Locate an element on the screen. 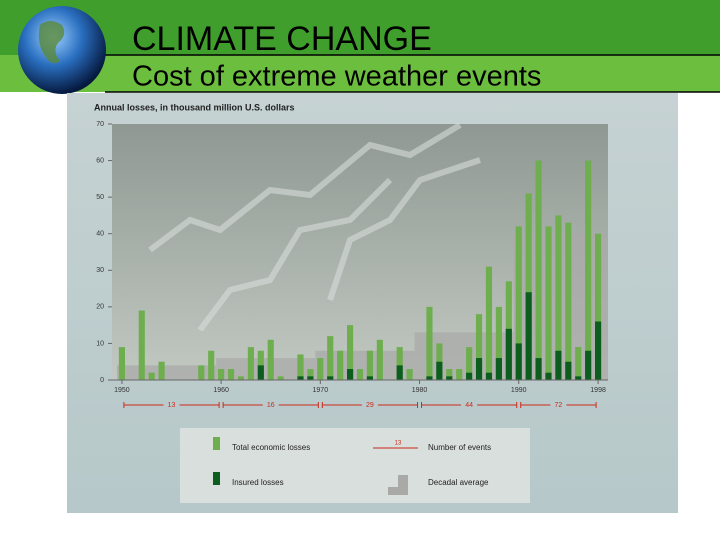 The width and height of the screenshot is (720, 545). event-count: 13 is located at coordinates (172, 405).